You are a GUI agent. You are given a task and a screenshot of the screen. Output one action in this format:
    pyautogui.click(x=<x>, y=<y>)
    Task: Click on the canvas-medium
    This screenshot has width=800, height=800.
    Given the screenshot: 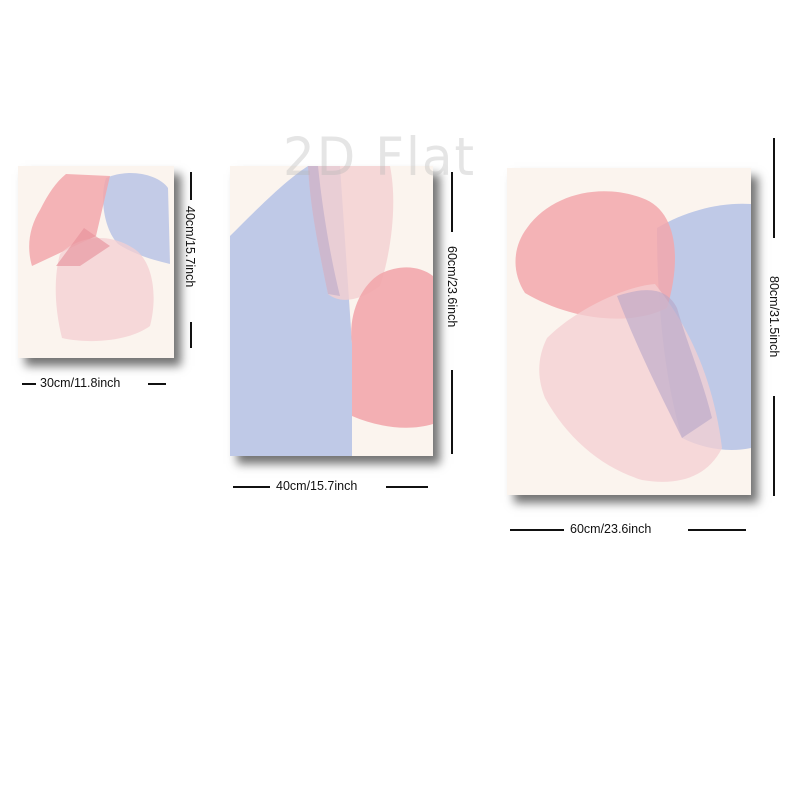 What is the action you would take?
    pyautogui.click(x=331, y=311)
    